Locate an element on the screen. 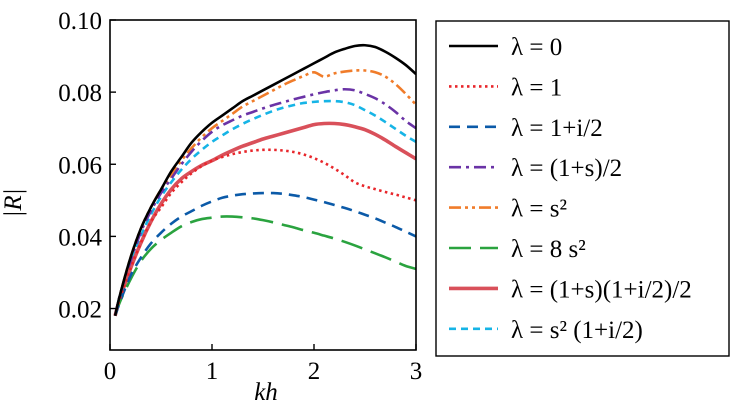 The width and height of the screenshot is (733, 411). x-axis-label: kh is located at coordinates (266, 392).